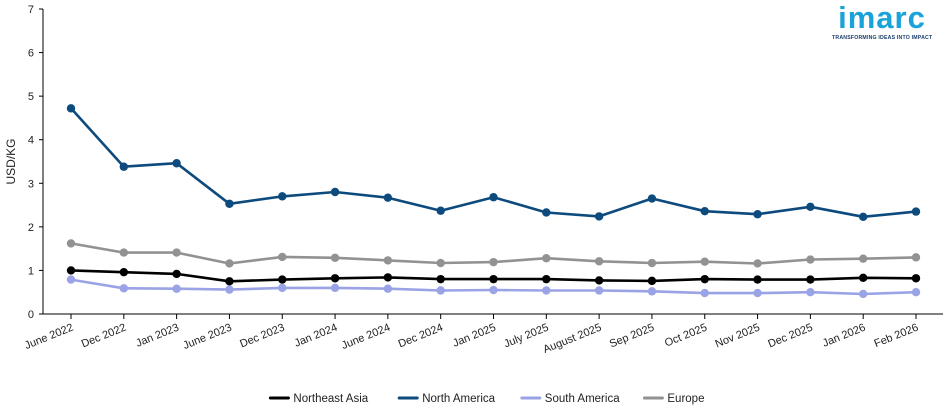 Image resolution: width=950 pixels, height=414 pixels. Describe the element at coordinates (31, 141) in the screenshot. I see `y-tick-label: 4` at that location.